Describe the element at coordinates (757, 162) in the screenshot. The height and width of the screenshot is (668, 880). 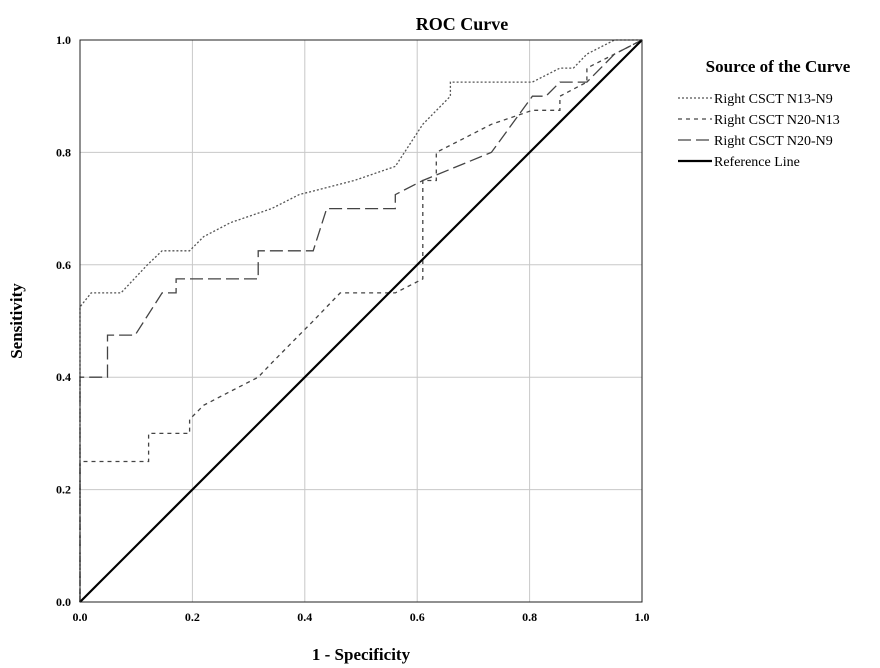
I see `legend-label-3: Reference Line` at that location.